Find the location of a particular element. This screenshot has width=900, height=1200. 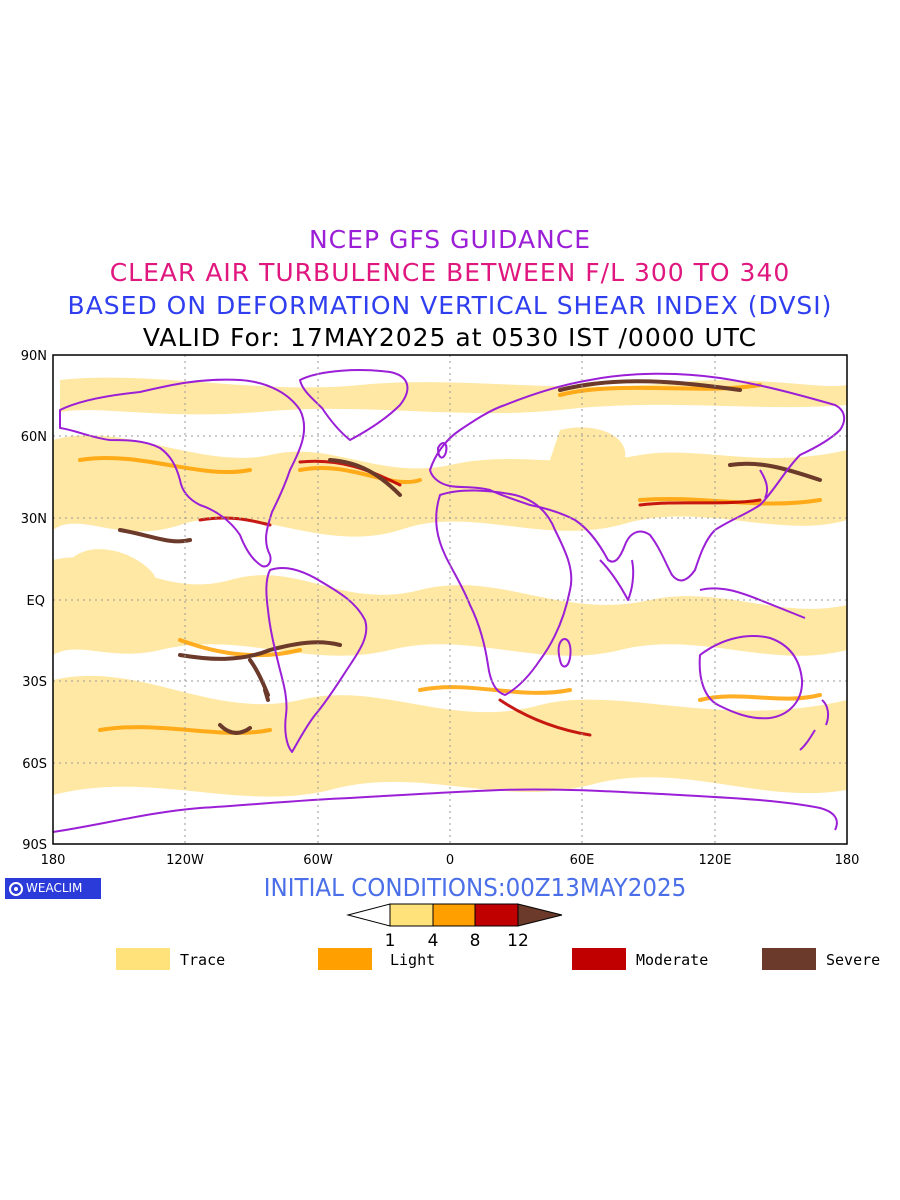

colorbar-bin-trace is located at coordinates (411, 915).